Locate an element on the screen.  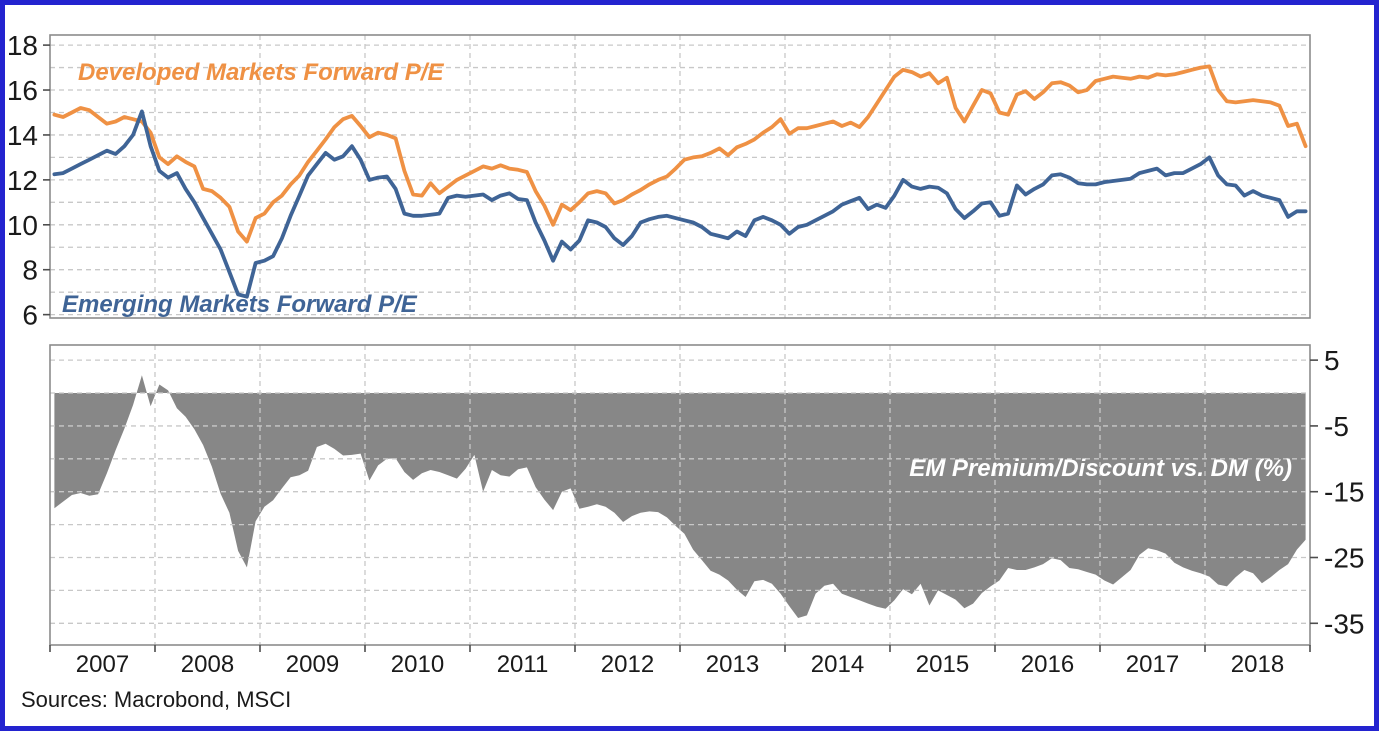
x-axis-year-label: 2013 is located at coordinates (732, 664).